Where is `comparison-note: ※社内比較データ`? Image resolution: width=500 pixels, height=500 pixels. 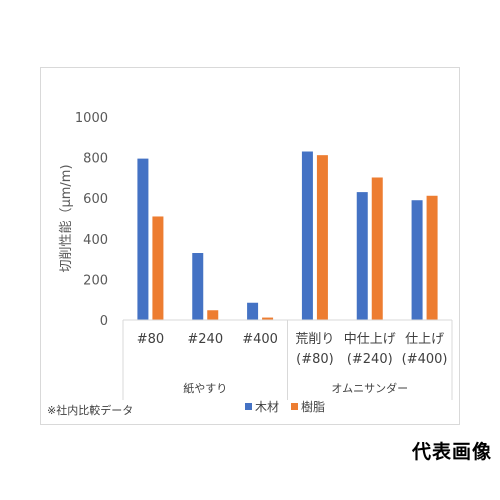 comparison-note: ※社内比較データ is located at coordinates (90, 410).